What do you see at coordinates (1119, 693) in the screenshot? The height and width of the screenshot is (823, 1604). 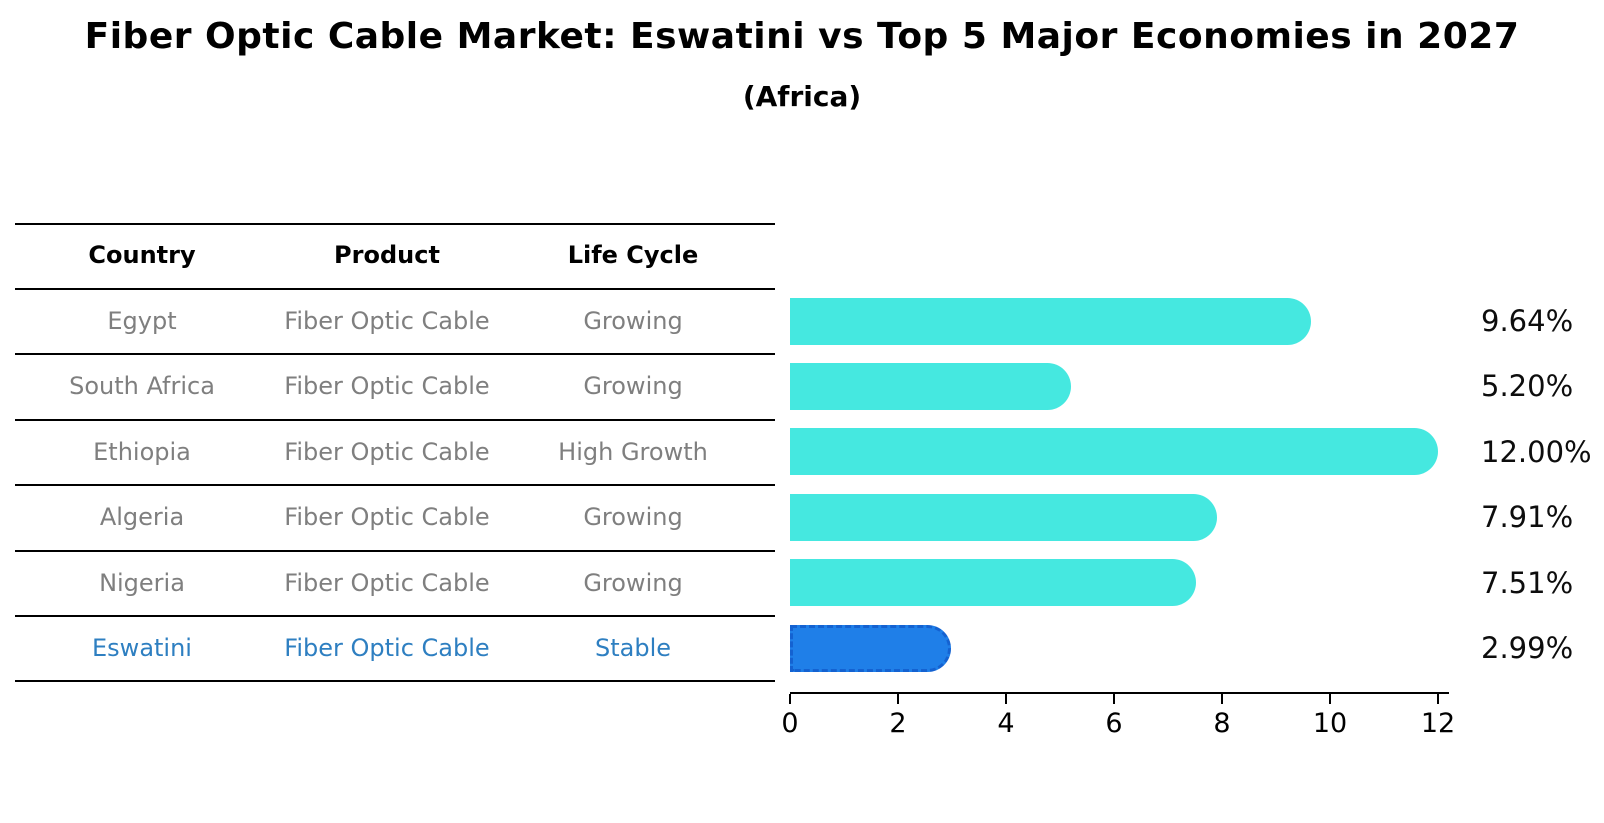 I see `x-axis-line` at bounding box center [1119, 693].